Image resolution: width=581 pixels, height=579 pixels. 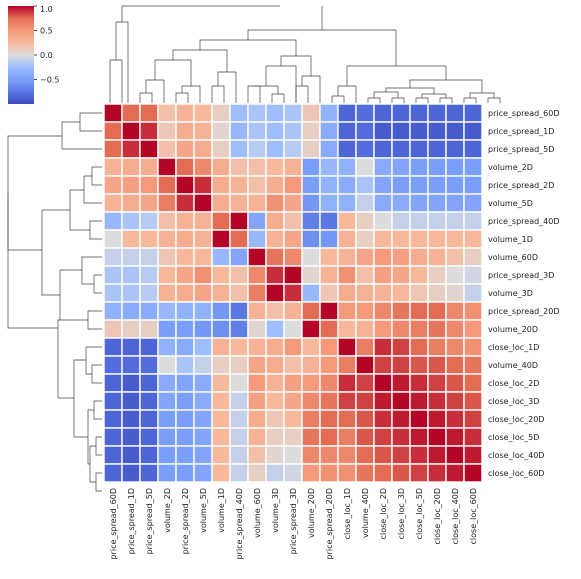 I want to click on colorbar-tick-label: 0.5, so click(x=46, y=31).